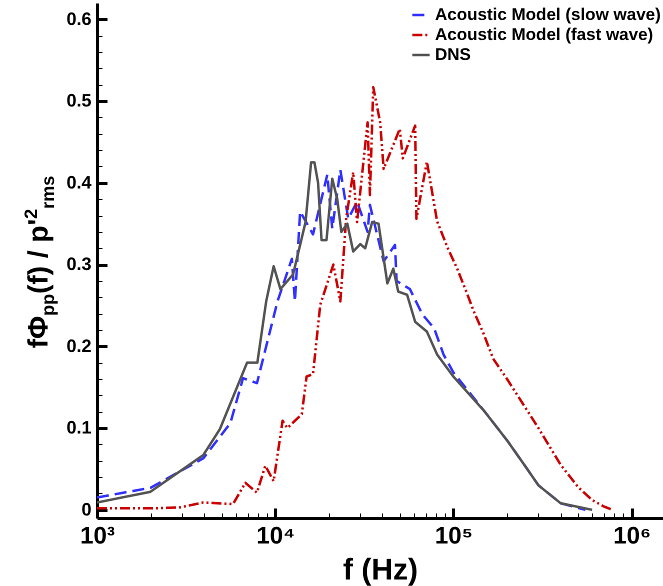 The width and height of the screenshot is (663, 586). Describe the element at coordinates (79, 100) in the screenshot. I see `y-tick-label: 0.5` at that location.